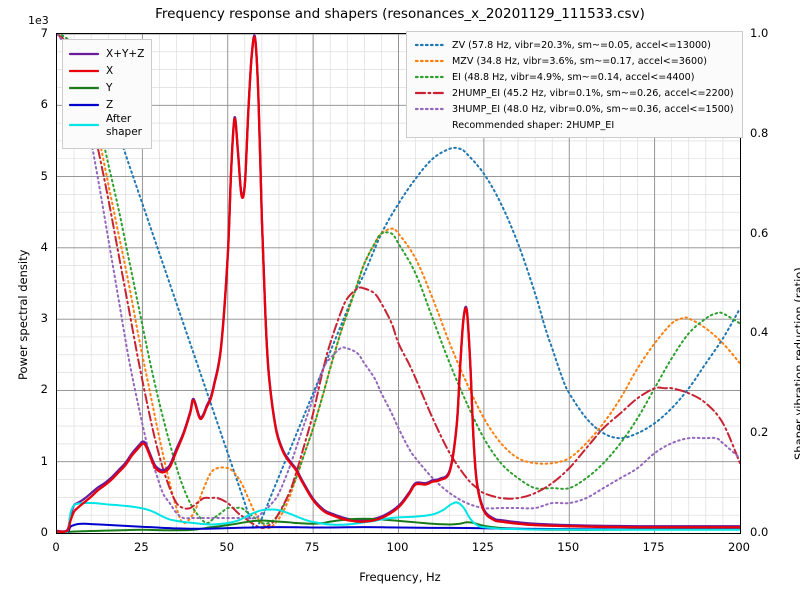  Describe the element at coordinates (759, 33) in the screenshot. I see `y-tick-right-1.0: 1.0` at that location.